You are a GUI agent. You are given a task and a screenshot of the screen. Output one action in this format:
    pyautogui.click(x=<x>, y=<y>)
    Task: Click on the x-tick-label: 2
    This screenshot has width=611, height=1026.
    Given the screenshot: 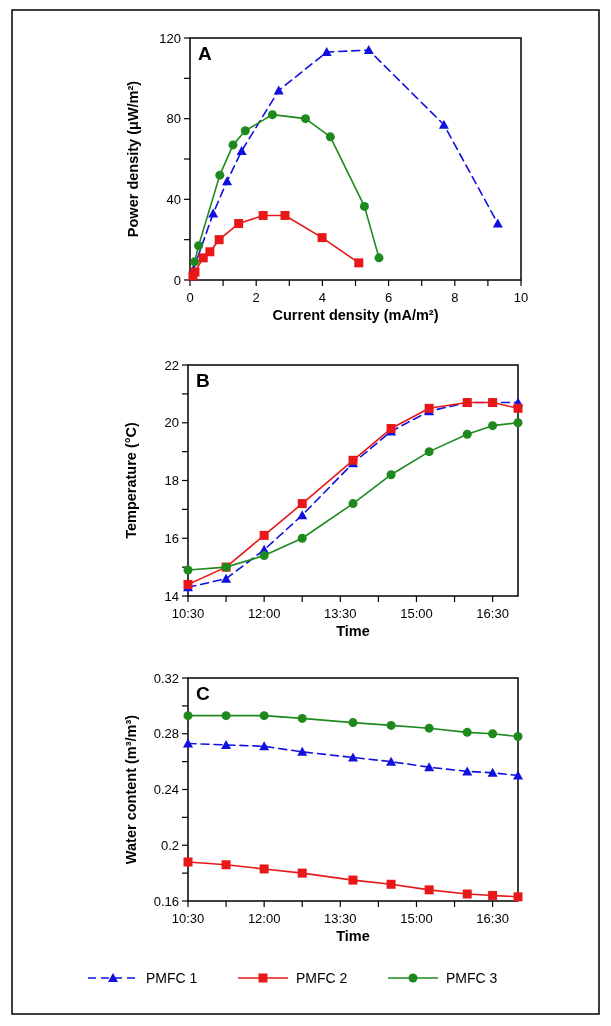 What is the action you would take?
    pyautogui.click(x=256, y=297)
    